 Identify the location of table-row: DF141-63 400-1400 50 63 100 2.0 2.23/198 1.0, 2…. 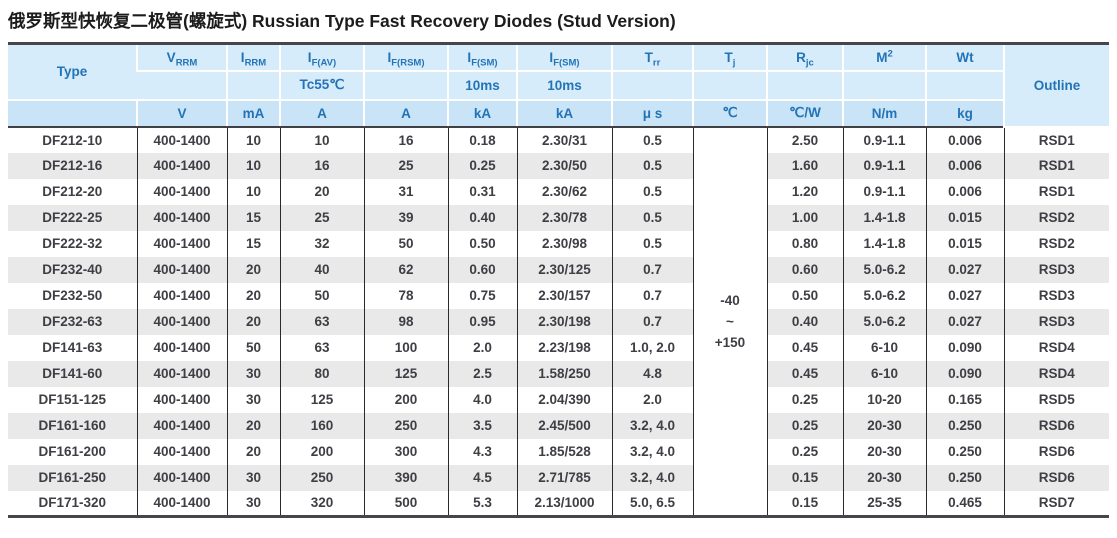
(558, 347).